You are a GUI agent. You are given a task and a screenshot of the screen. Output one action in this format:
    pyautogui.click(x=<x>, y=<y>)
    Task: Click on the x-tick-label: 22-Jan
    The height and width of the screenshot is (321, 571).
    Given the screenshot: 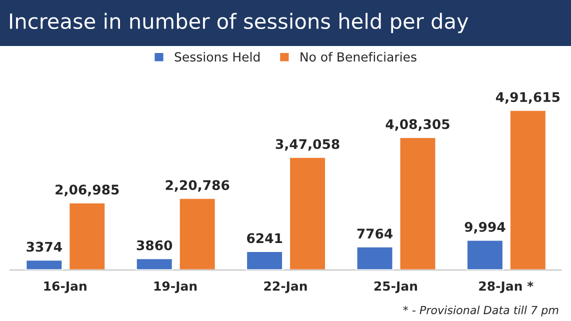 What is the action you would take?
    pyautogui.click(x=285, y=287)
    